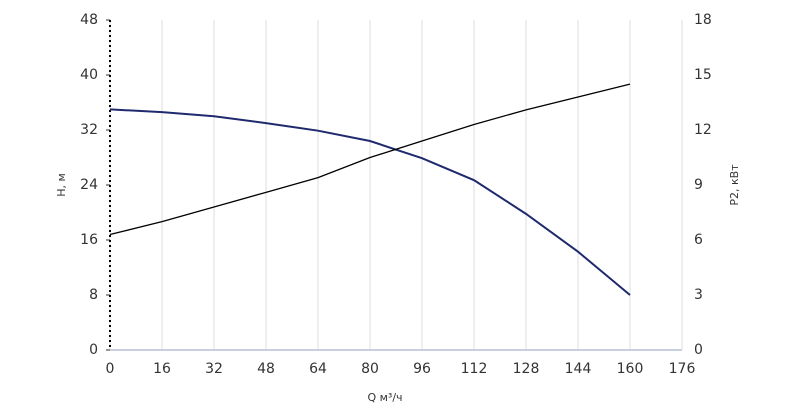  What do you see at coordinates (89, 130) in the screenshot?
I see `y-tick-label: 32` at bounding box center [89, 130].